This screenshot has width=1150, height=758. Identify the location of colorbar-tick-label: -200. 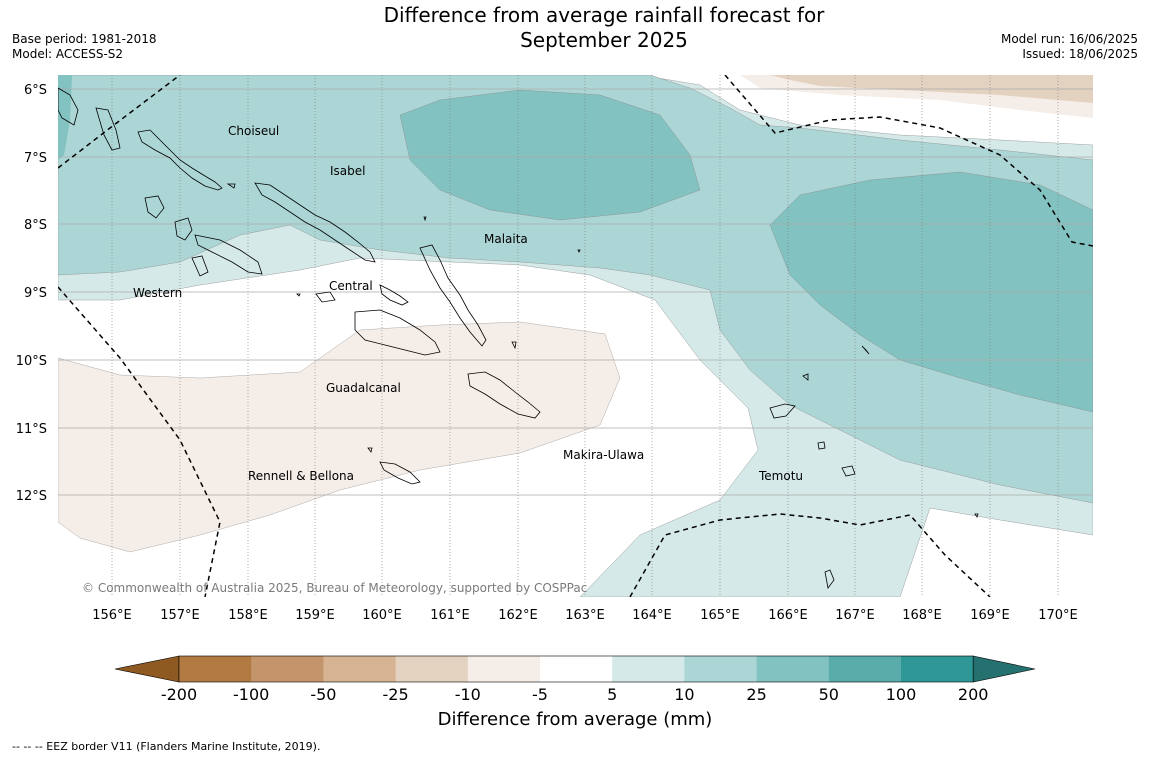
(179, 694).